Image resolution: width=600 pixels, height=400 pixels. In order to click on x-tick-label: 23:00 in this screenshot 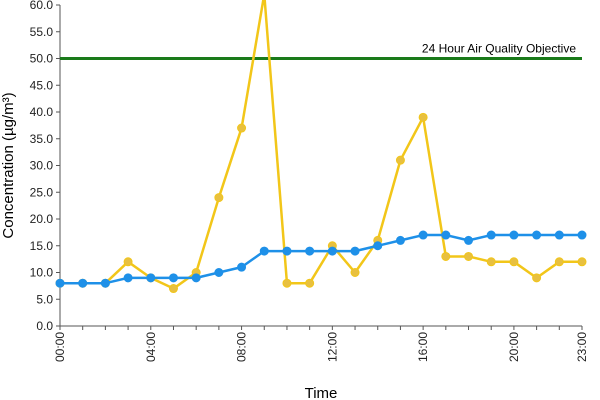, I will do `click(582, 347)`.